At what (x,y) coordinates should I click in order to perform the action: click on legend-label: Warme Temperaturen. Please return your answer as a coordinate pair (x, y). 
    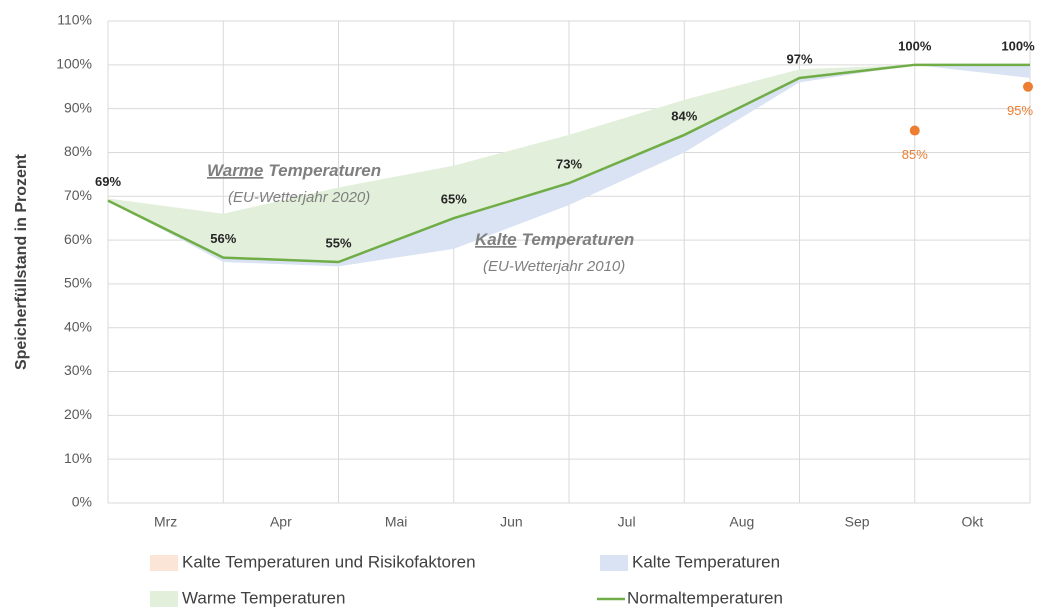
    Looking at the image, I should click on (263, 597).